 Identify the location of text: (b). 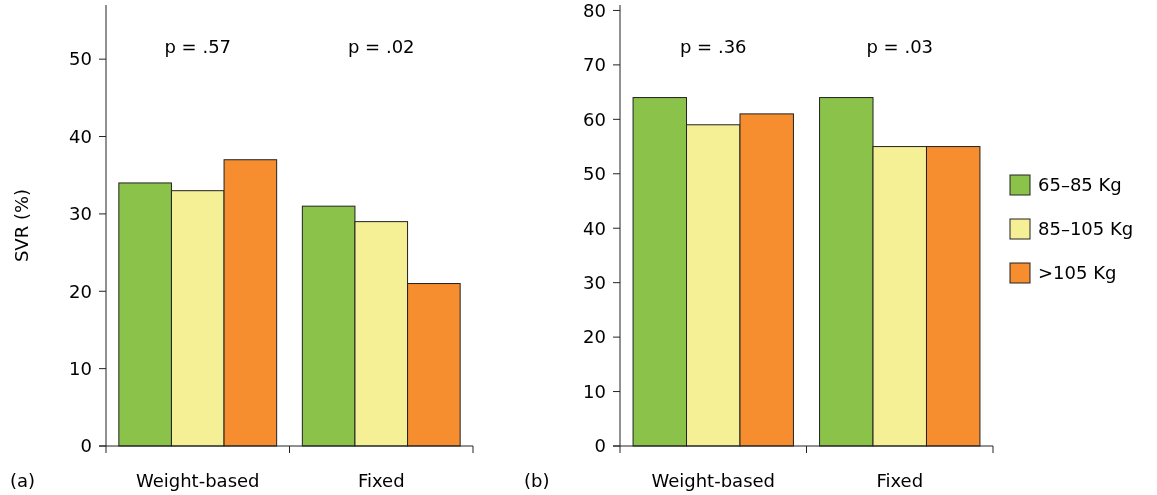
(537, 480).